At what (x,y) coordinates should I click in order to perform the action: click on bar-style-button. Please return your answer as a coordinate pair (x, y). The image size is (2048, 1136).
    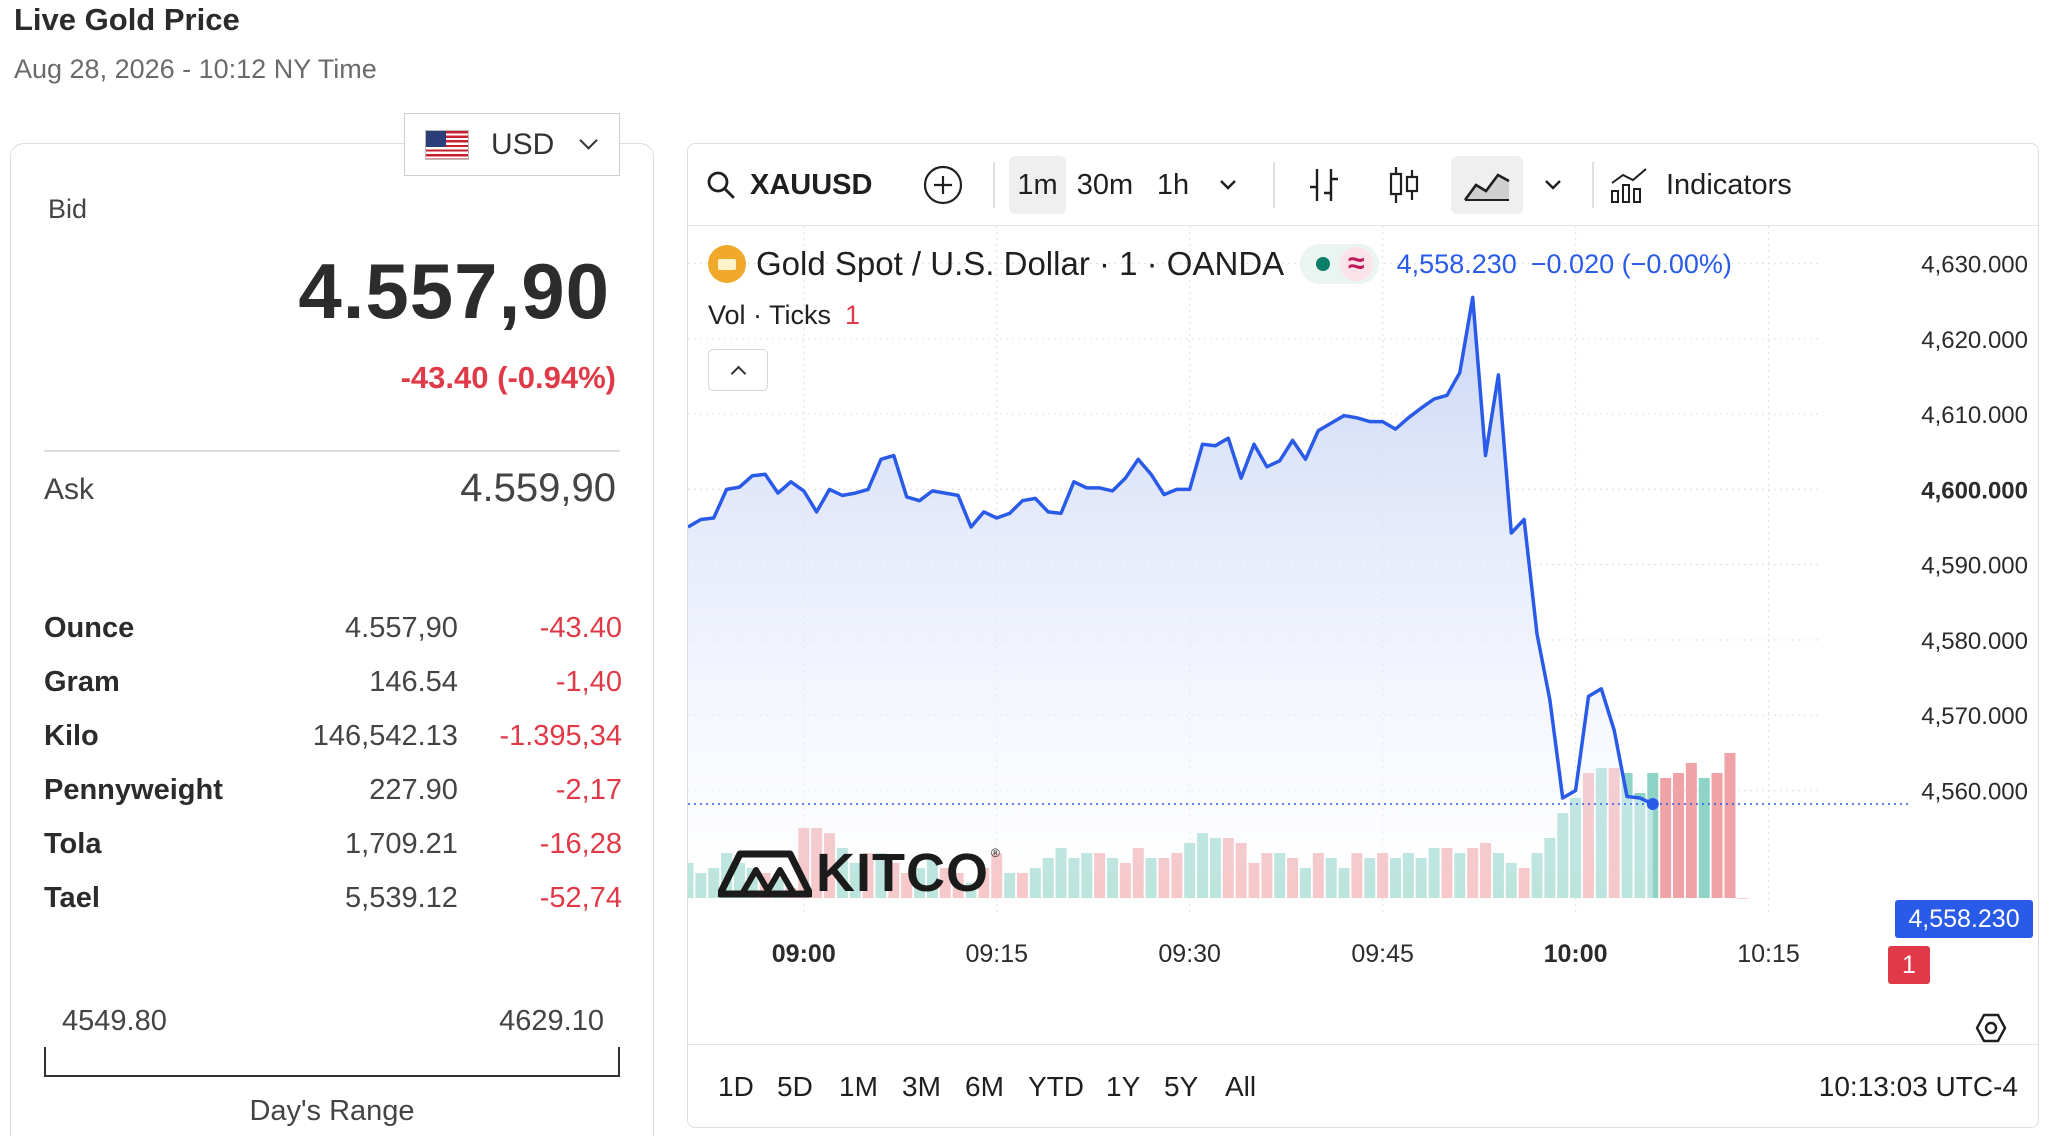
    Looking at the image, I should click on (1324, 185).